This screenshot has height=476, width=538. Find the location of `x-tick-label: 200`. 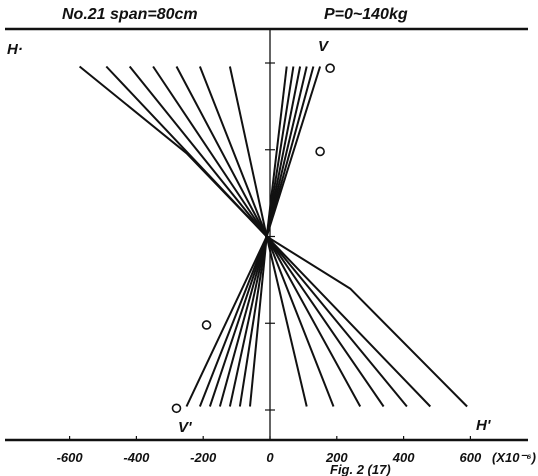

x-tick-label: 200 is located at coordinates (336, 457).